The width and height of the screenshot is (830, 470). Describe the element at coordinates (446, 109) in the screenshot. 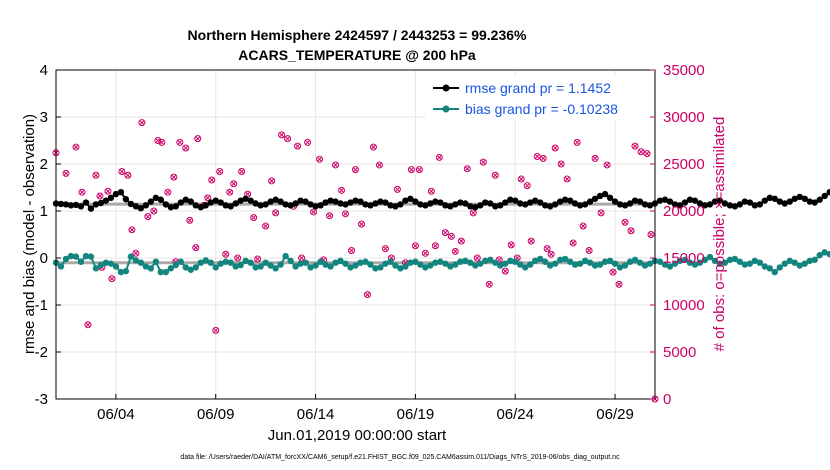

I see `legend-marker-bias` at that location.